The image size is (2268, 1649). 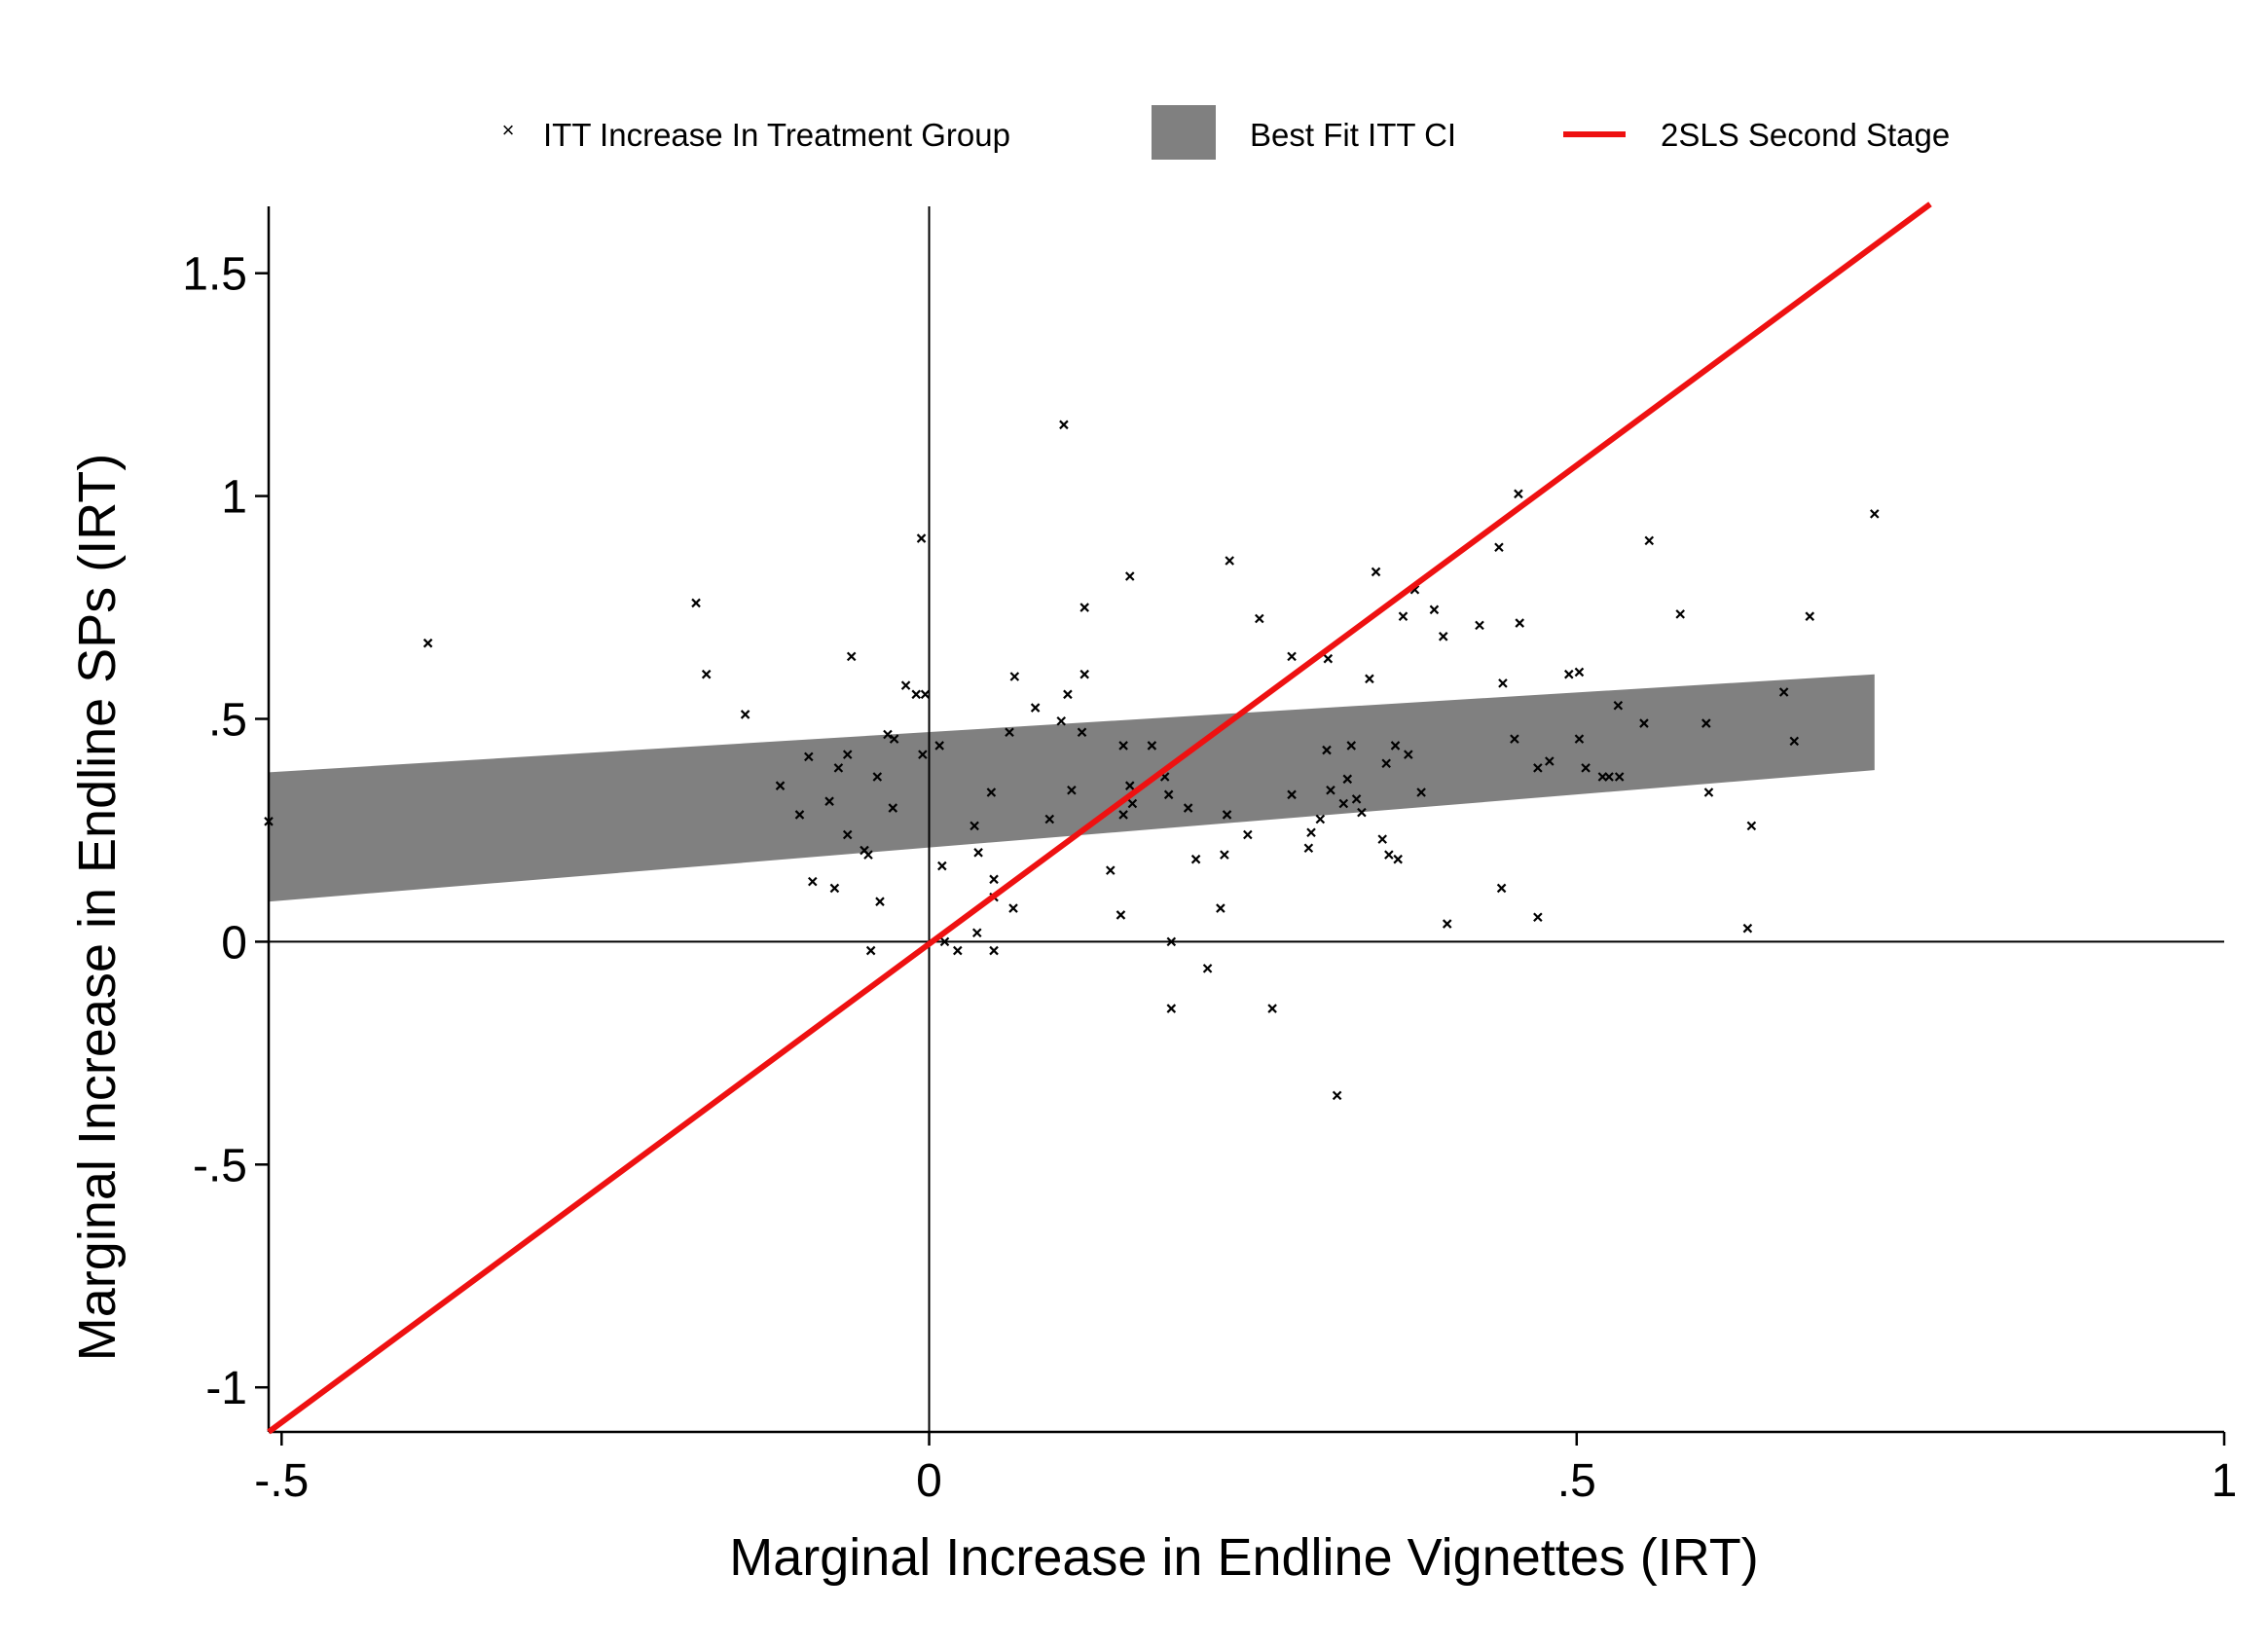 I want to click on legend-entry-band: Best Fit ITT CI, so click(x=1304, y=132).